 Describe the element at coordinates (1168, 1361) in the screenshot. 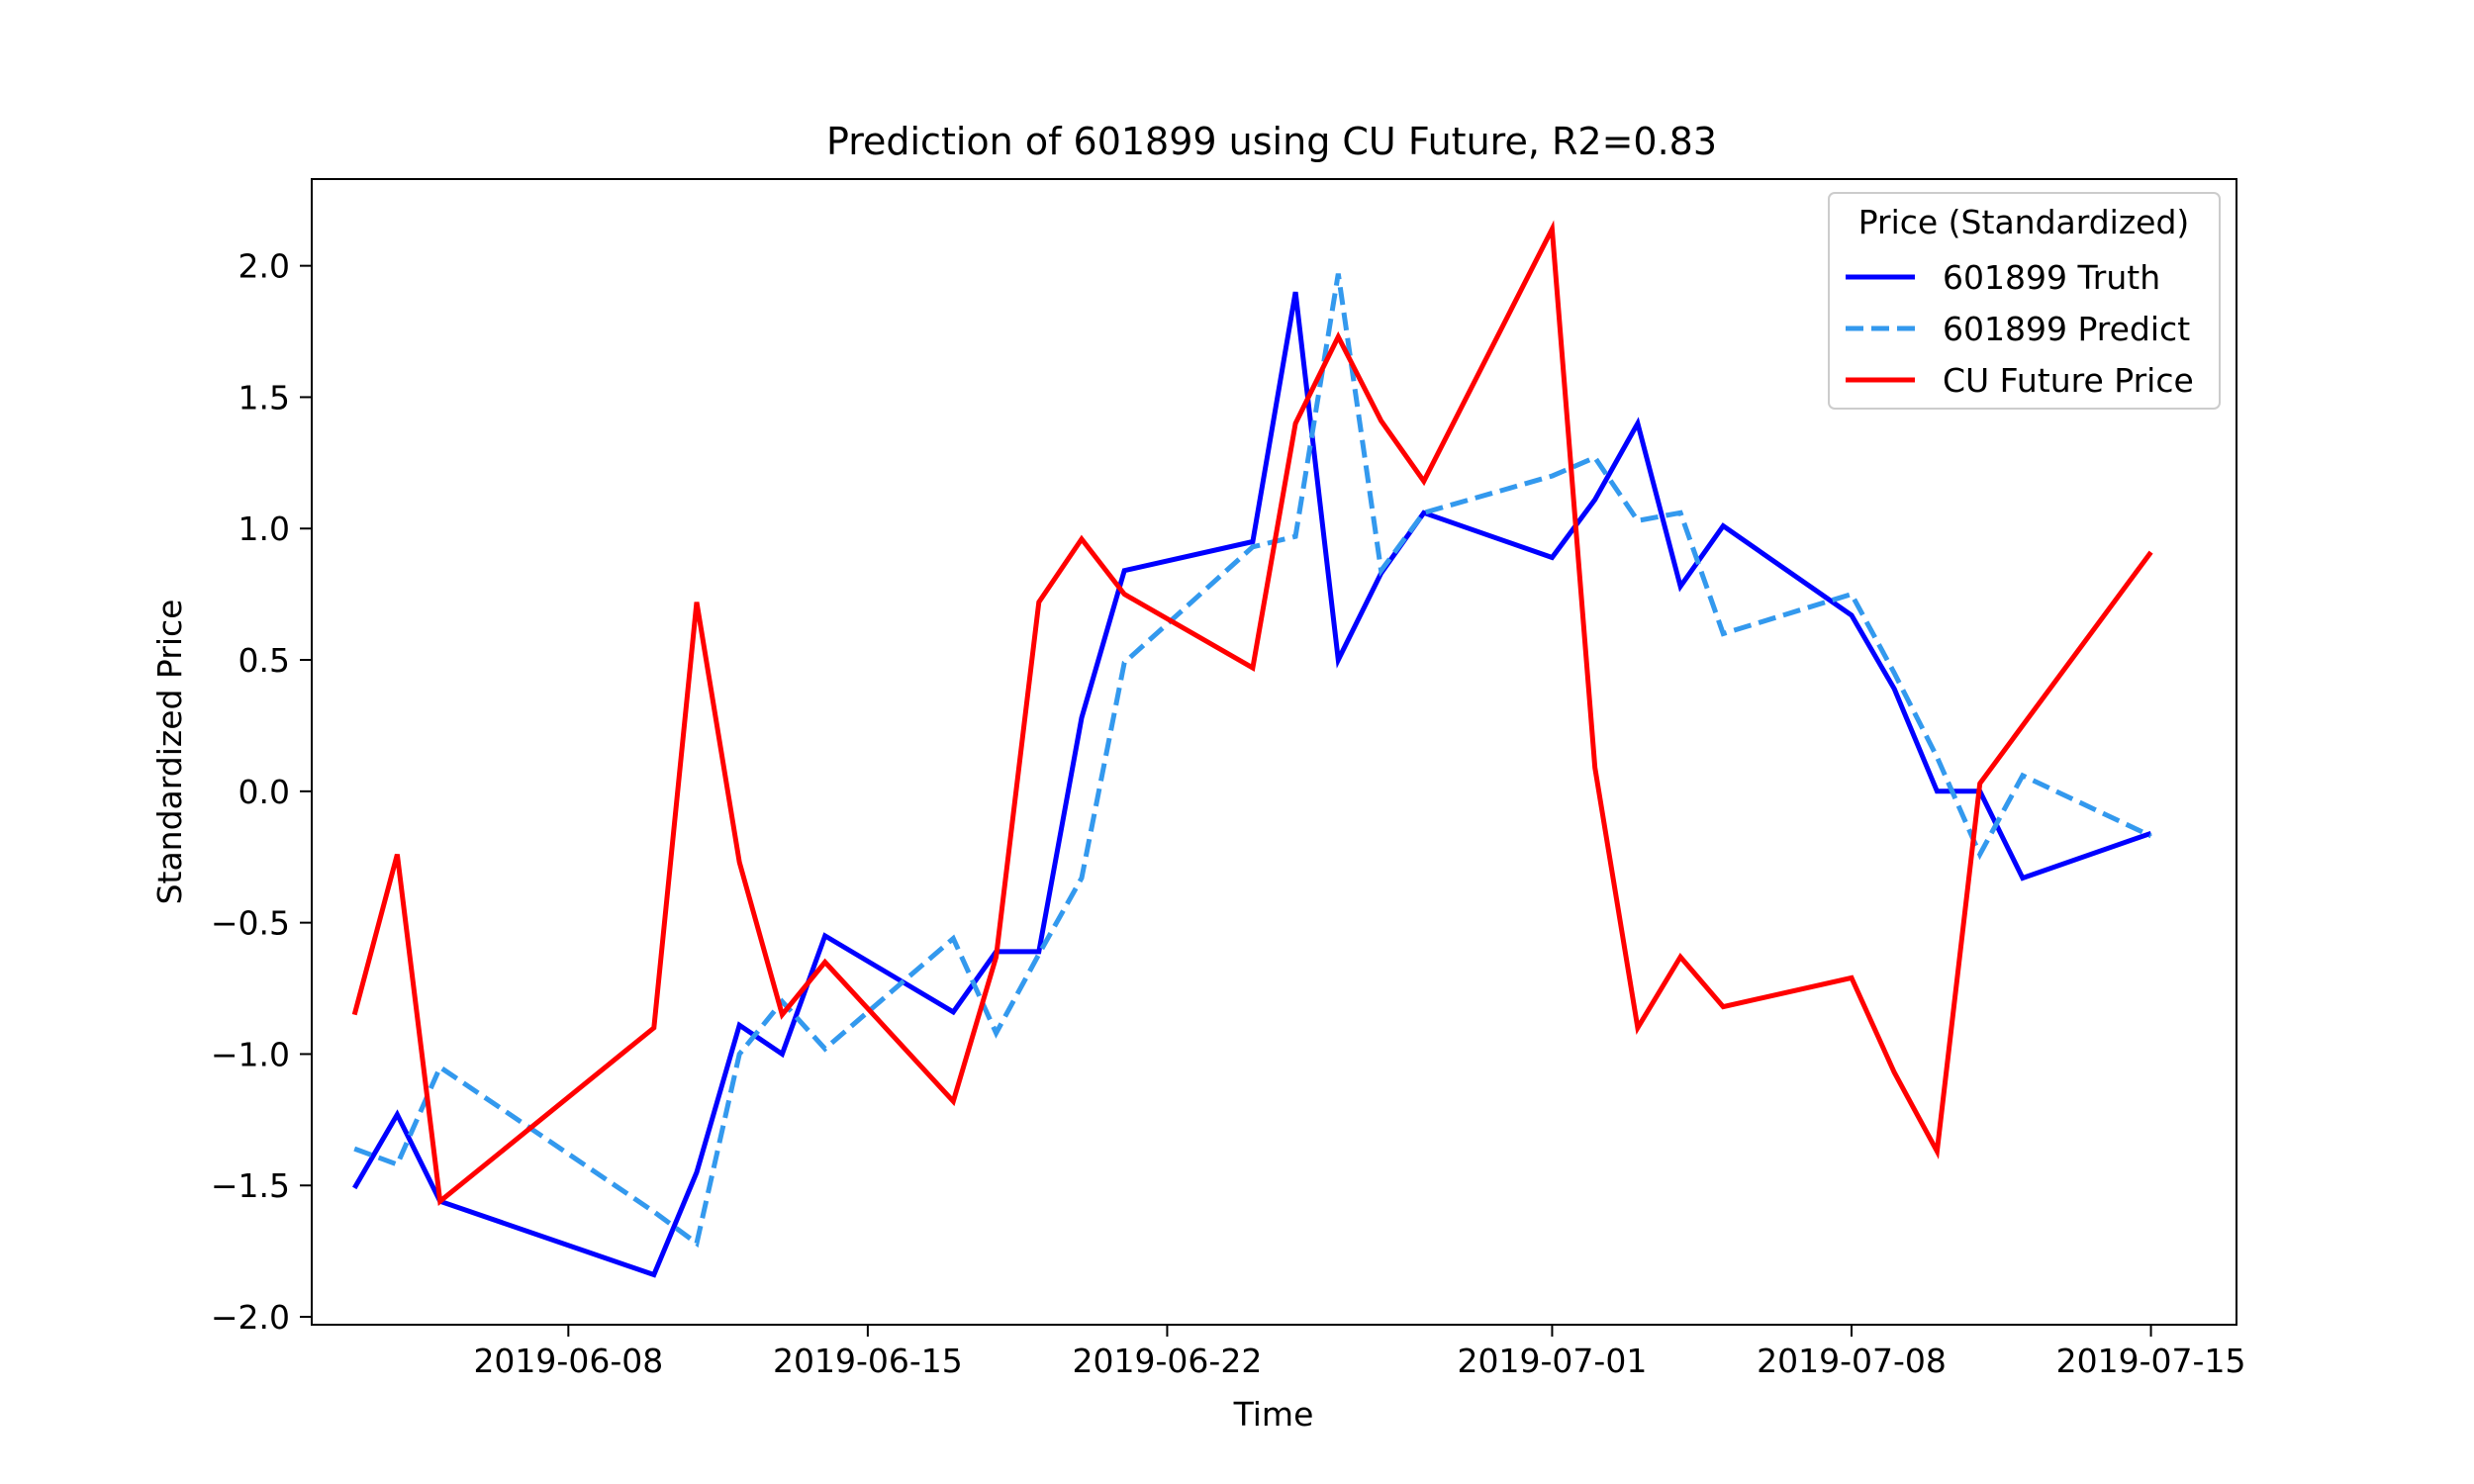

I see `x-tick-label: 2019-06-22` at that location.